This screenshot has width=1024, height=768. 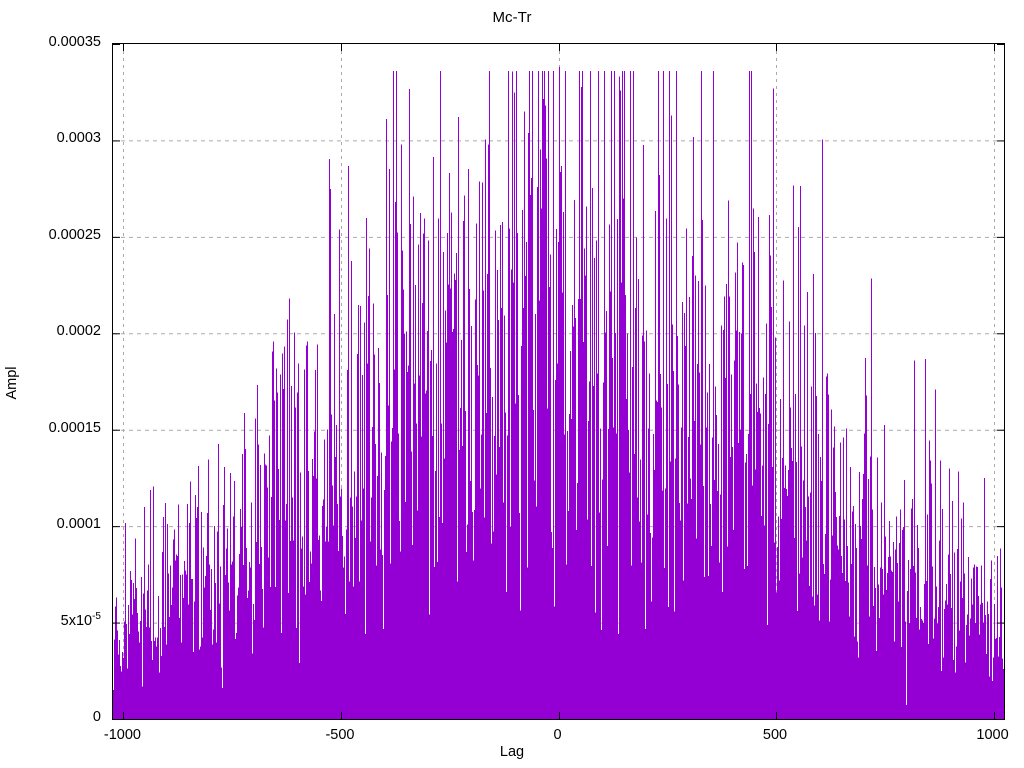 What do you see at coordinates (96, 717) in the screenshot?
I see `y-tick-label: 0` at bounding box center [96, 717].